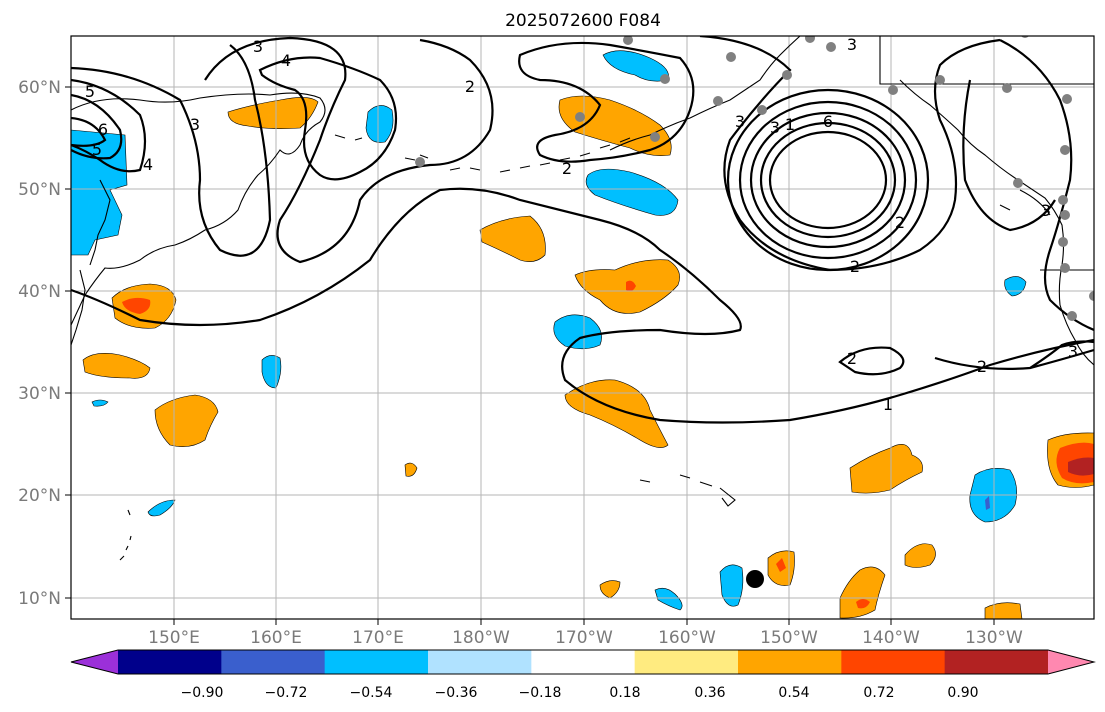  I want to click on colorbar-extend-low, so click(94, 662).